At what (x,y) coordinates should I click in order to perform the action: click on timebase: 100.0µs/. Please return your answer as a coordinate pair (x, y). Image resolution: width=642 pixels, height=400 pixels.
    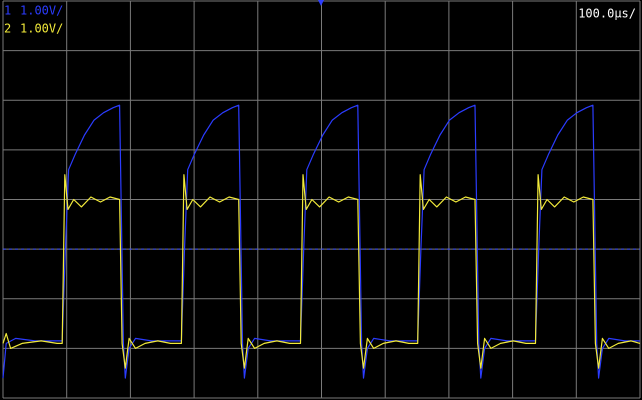
    Looking at the image, I should click on (607, 14).